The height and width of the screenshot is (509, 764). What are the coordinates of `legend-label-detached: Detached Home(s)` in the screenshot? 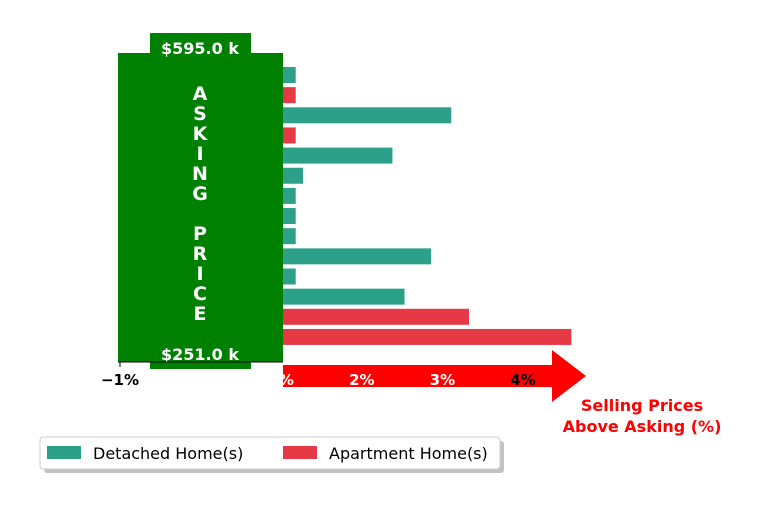 It's located at (168, 453).